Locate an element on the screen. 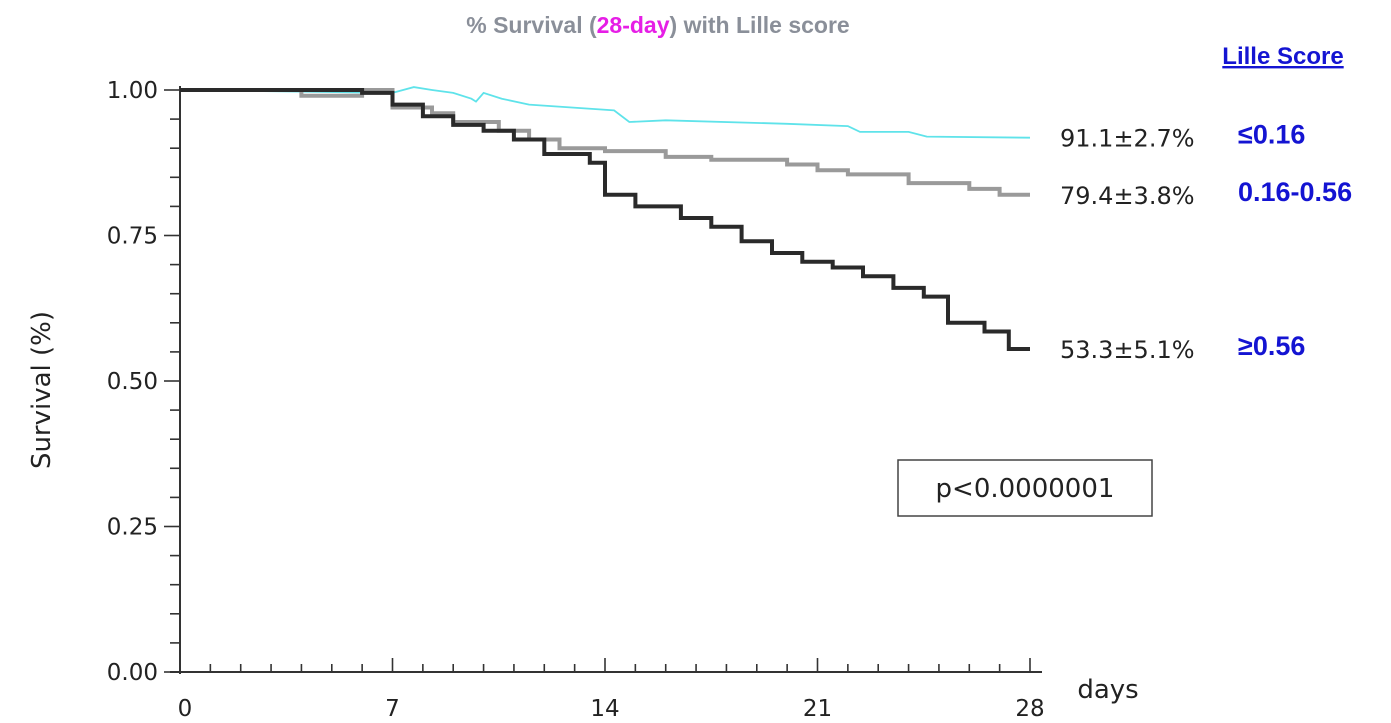 The height and width of the screenshot is (723, 1391). y-tick-label: 0.50 is located at coordinates (132, 382).